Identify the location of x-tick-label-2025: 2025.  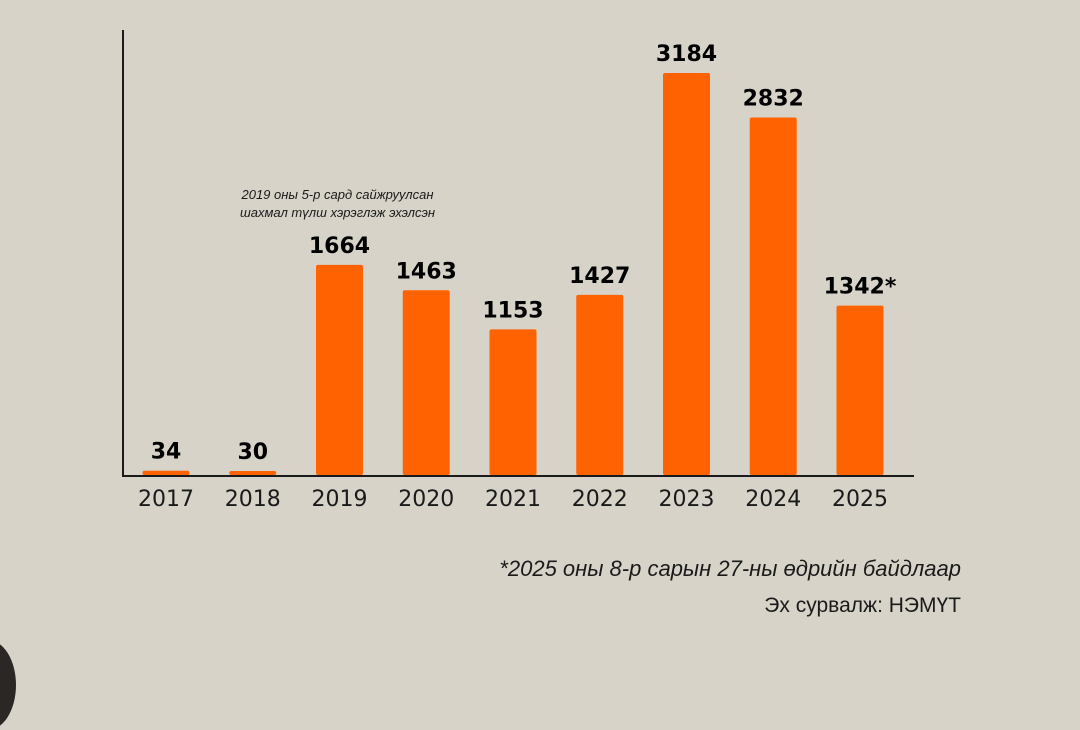
(860, 499).